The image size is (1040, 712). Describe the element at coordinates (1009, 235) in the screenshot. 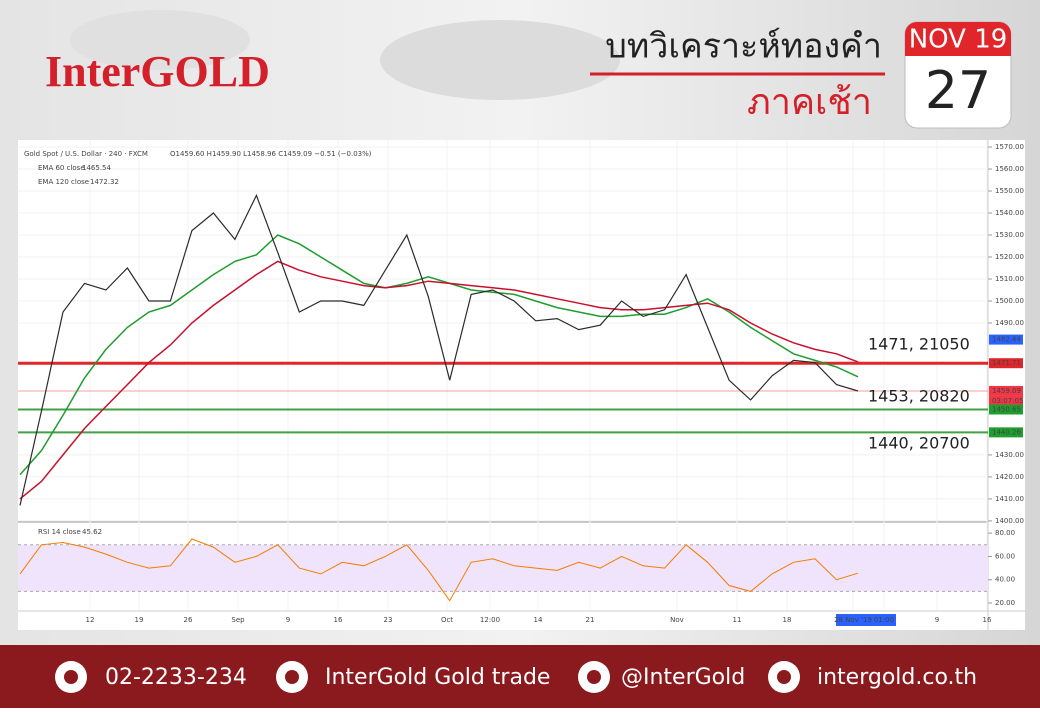

I see `y-tick-label: 1530.00` at that location.